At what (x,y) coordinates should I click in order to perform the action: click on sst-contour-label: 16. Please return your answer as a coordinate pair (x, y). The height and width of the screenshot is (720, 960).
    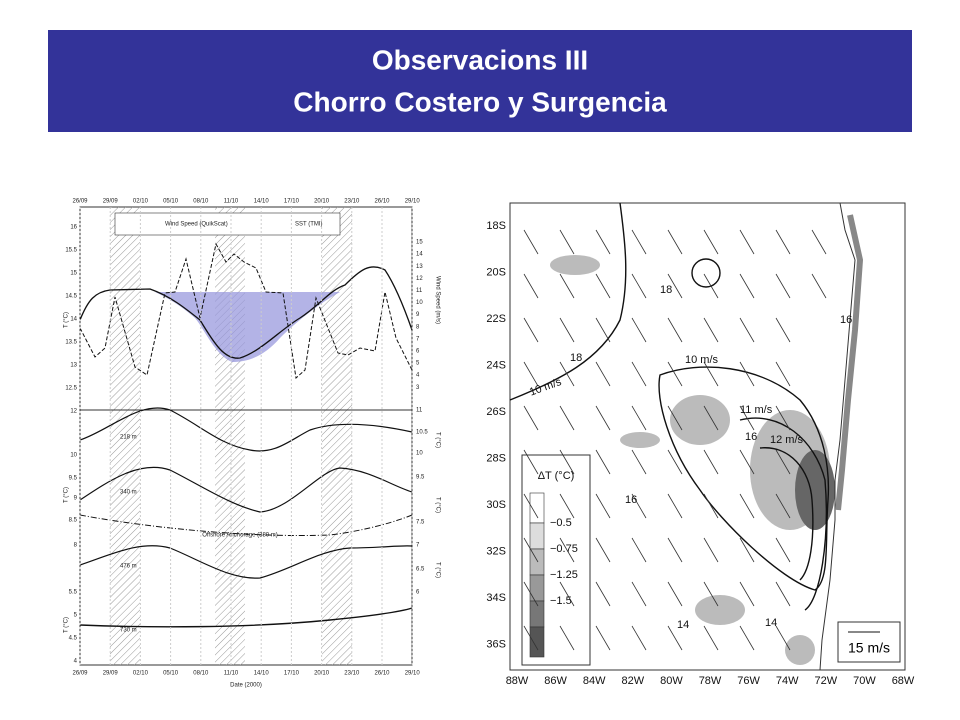
    Looking at the image, I should click on (846, 320).